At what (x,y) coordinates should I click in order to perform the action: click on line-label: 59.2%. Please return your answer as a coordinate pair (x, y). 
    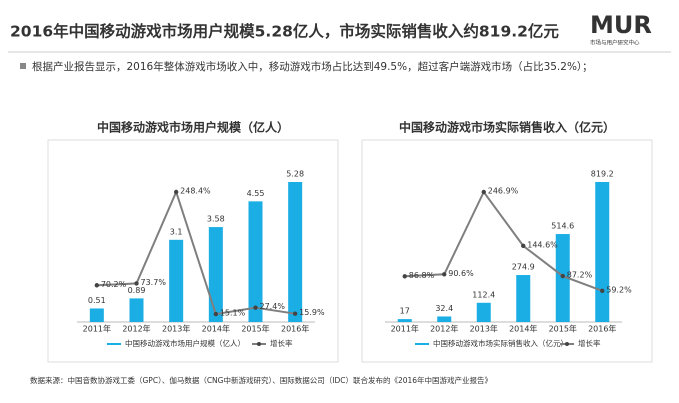
    Looking at the image, I should click on (619, 289).